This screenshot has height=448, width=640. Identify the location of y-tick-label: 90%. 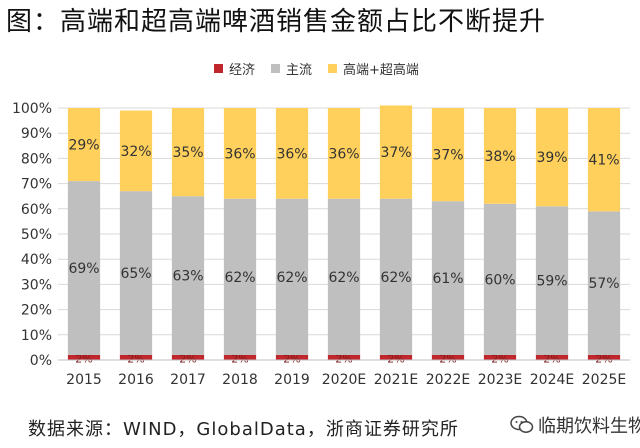
(36, 134).